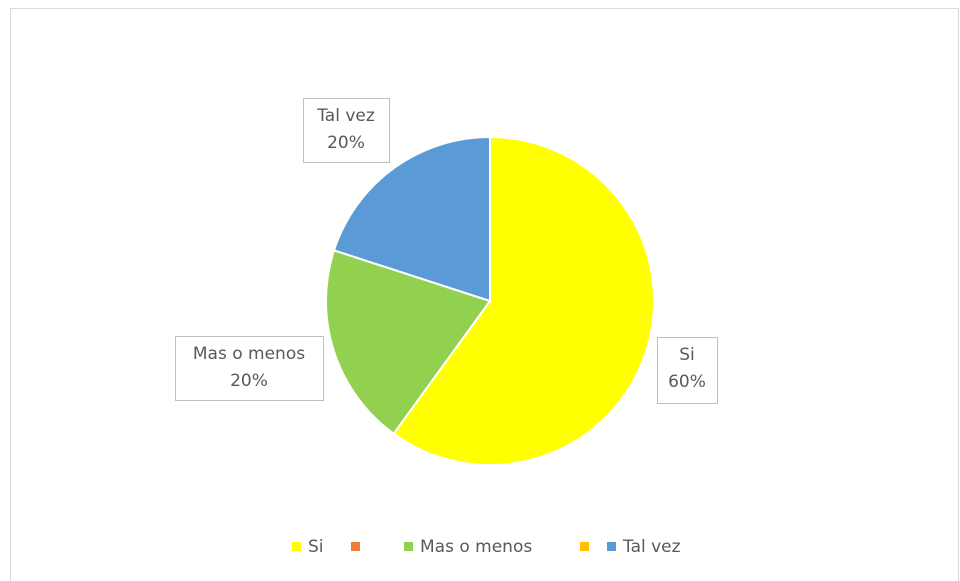 Image resolution: width=960 pixels, height=581 pixels. What do you see at coordinates (476, 547) in the screenshot?
I see `legend-label: Mas o menos` at bounding box center [476, 547].